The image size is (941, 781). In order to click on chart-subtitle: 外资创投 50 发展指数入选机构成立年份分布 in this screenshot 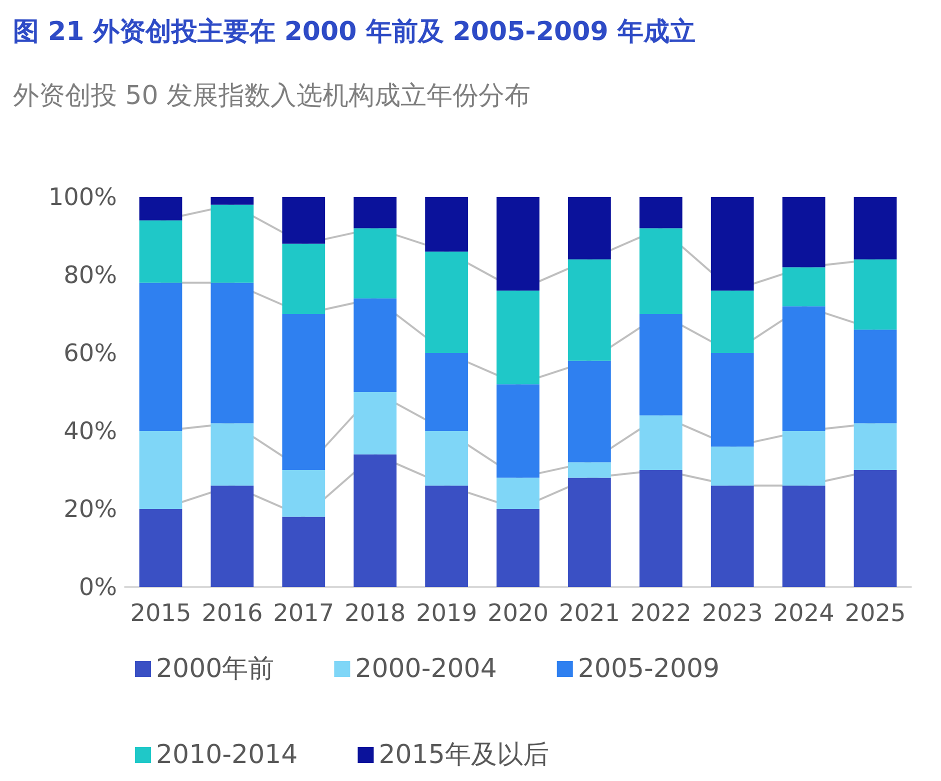, I will do `click(272, 96)`.